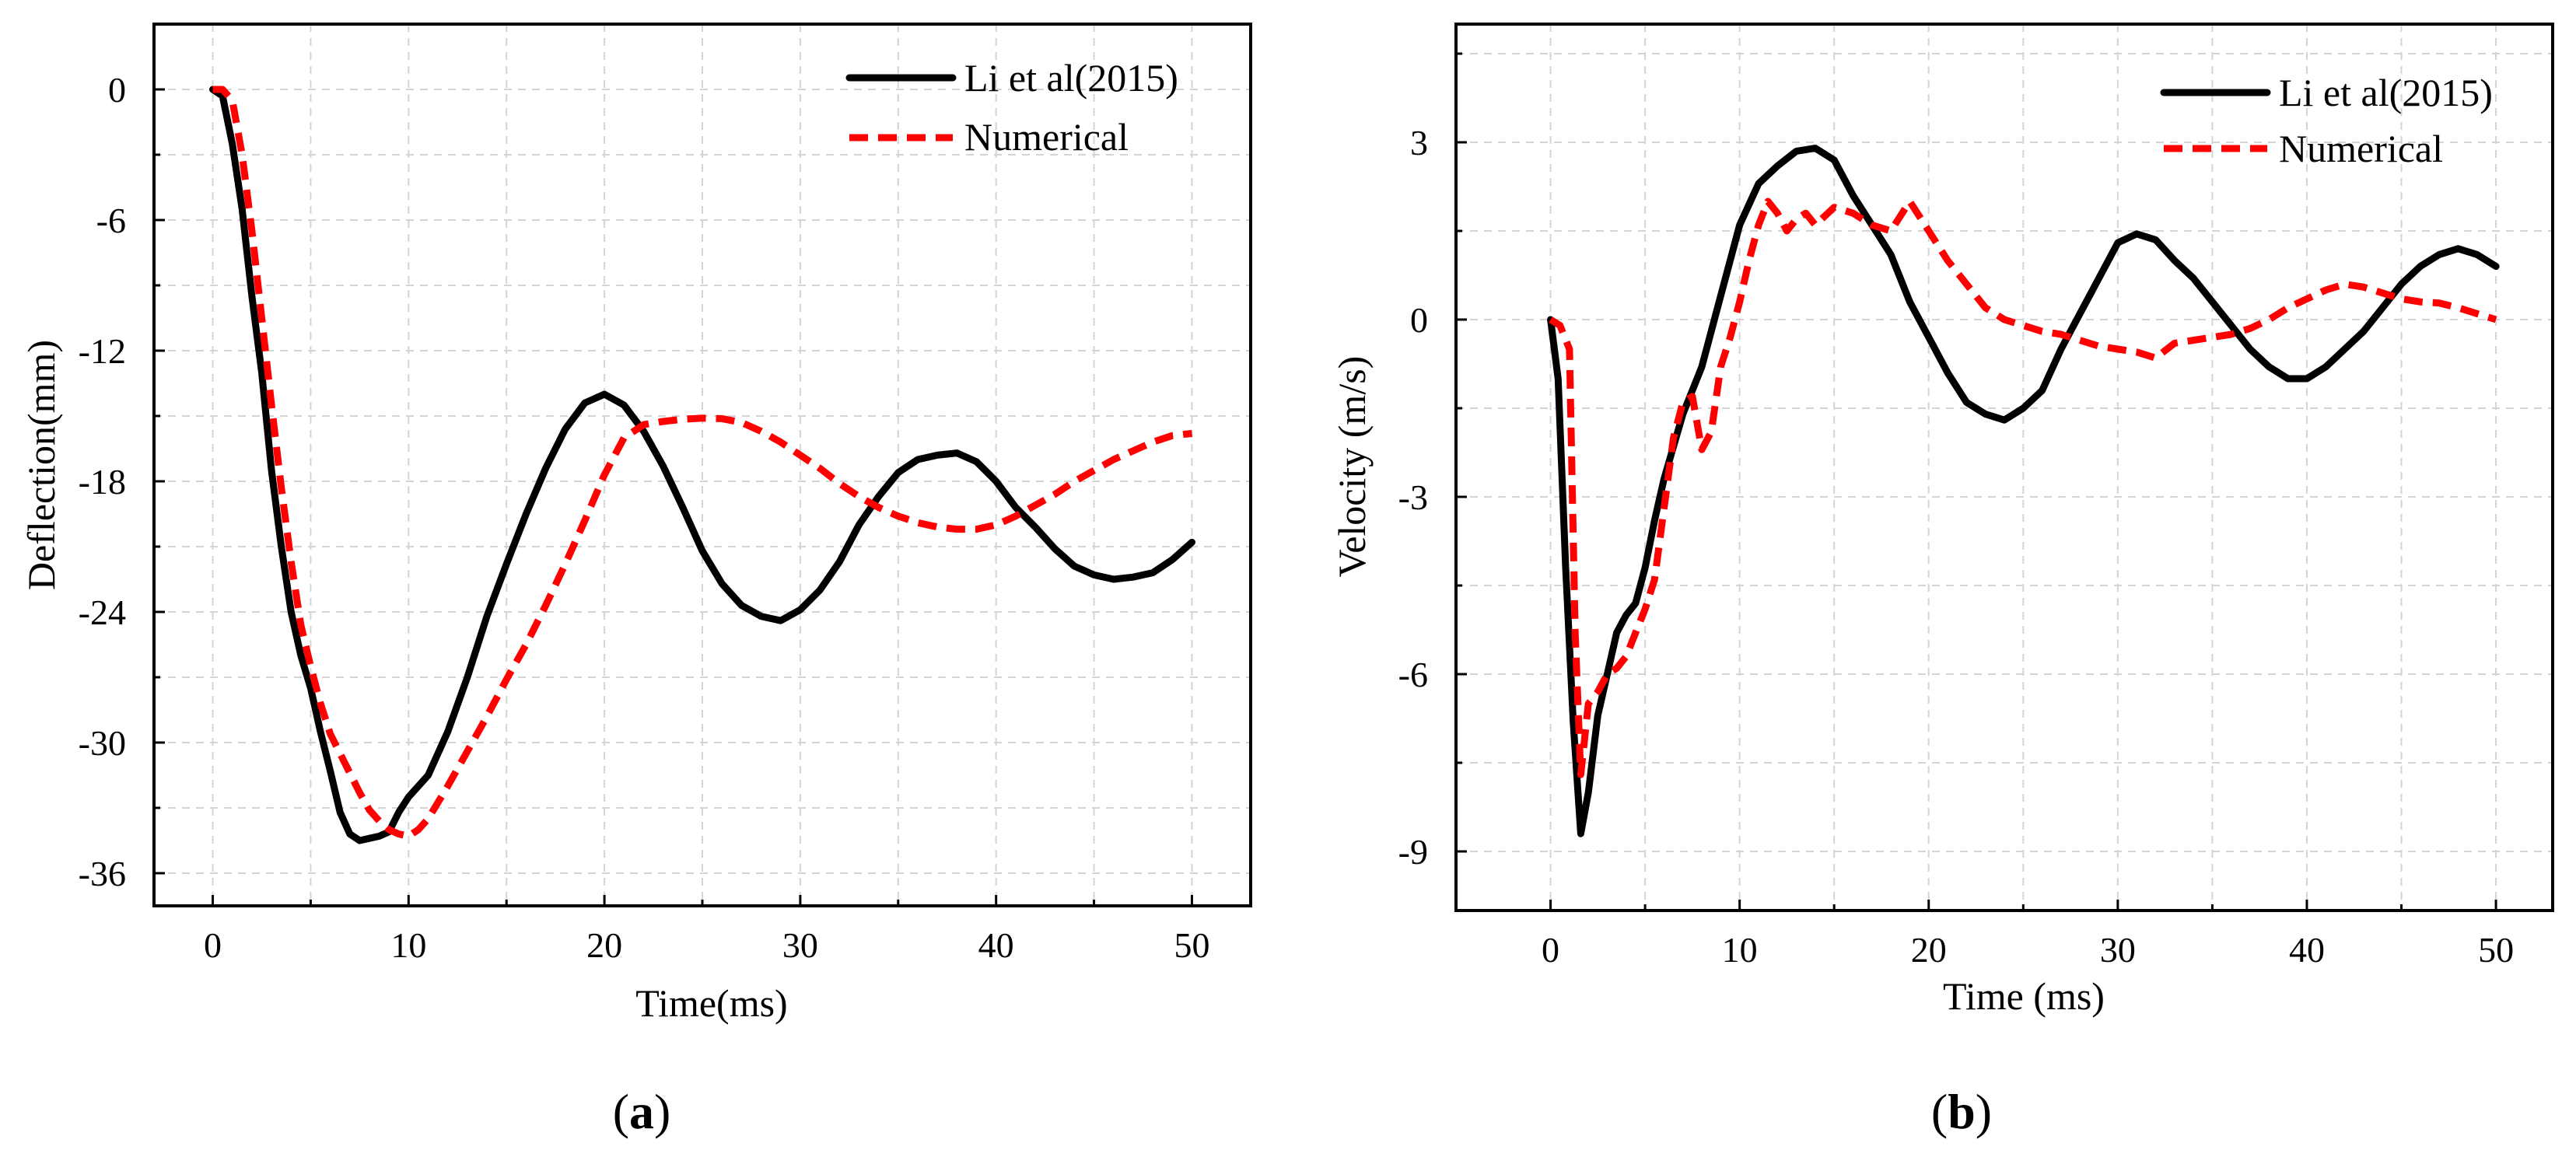 This screenshot has width=2576, height=1164. Describe the element at coordinates (103, 612) in the screenshot. I see `y-tick-label: -24` at that location.